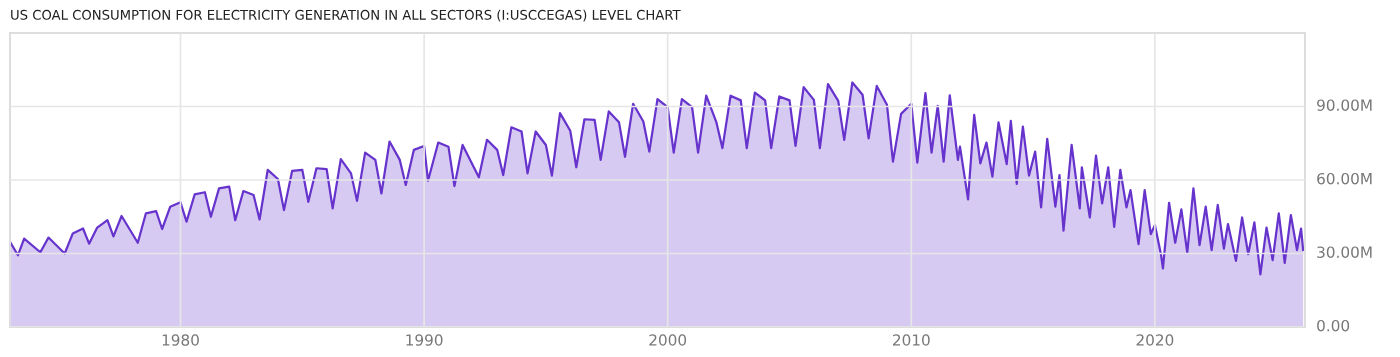 This screenshot has width=1400, height=357. What do you see at coordinates (1344, 252) in the screenshot?
I see `y-tick-label: 30.00M` at bounding box center [1344, 252].